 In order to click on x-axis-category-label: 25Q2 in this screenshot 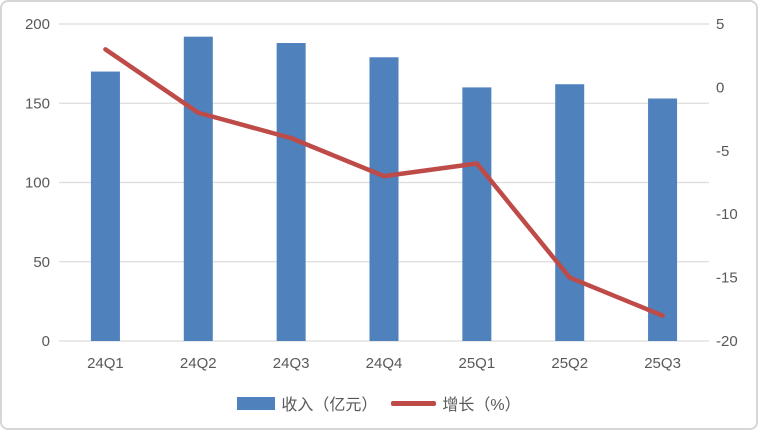, I will do `click(569, 363)`.